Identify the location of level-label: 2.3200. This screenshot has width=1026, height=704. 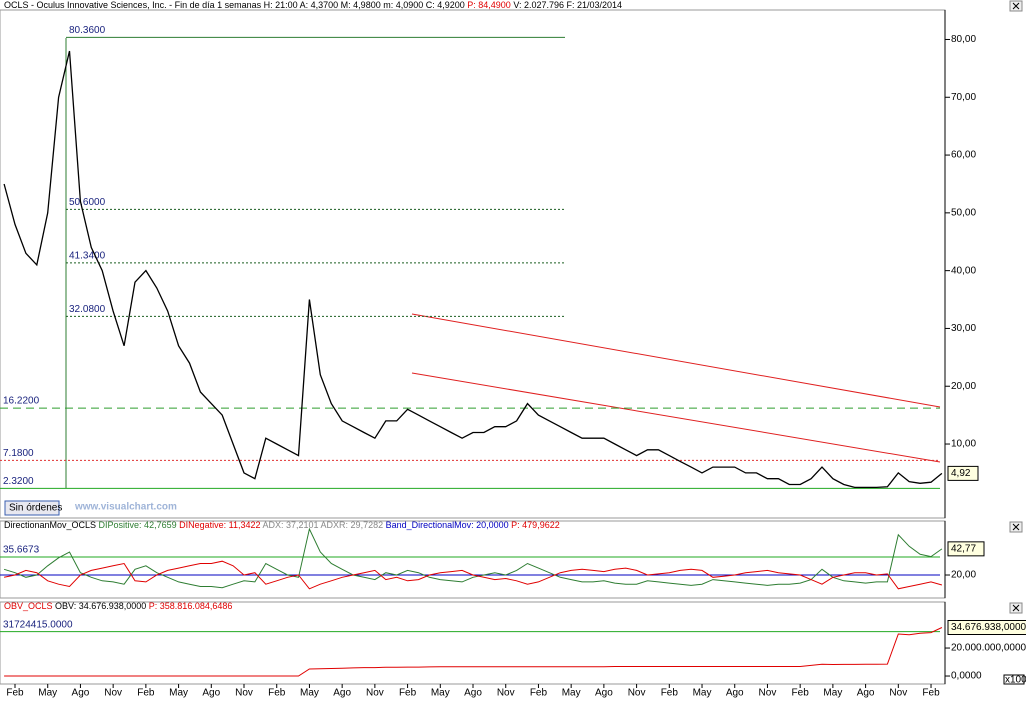
(18, 481).